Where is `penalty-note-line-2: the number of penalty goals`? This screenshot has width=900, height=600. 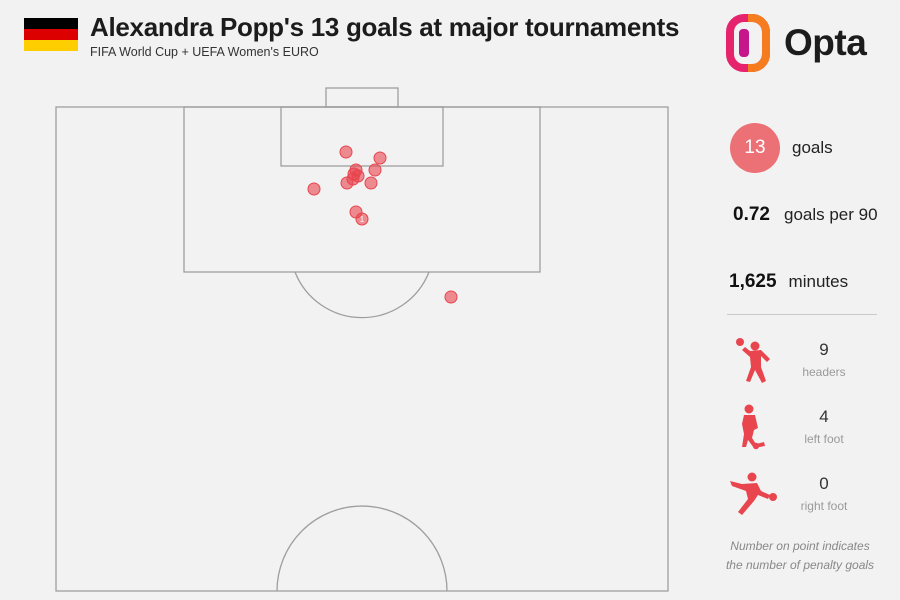
penalty-note-line-2: the number of penalty goals is located at coordinates (800, 565).